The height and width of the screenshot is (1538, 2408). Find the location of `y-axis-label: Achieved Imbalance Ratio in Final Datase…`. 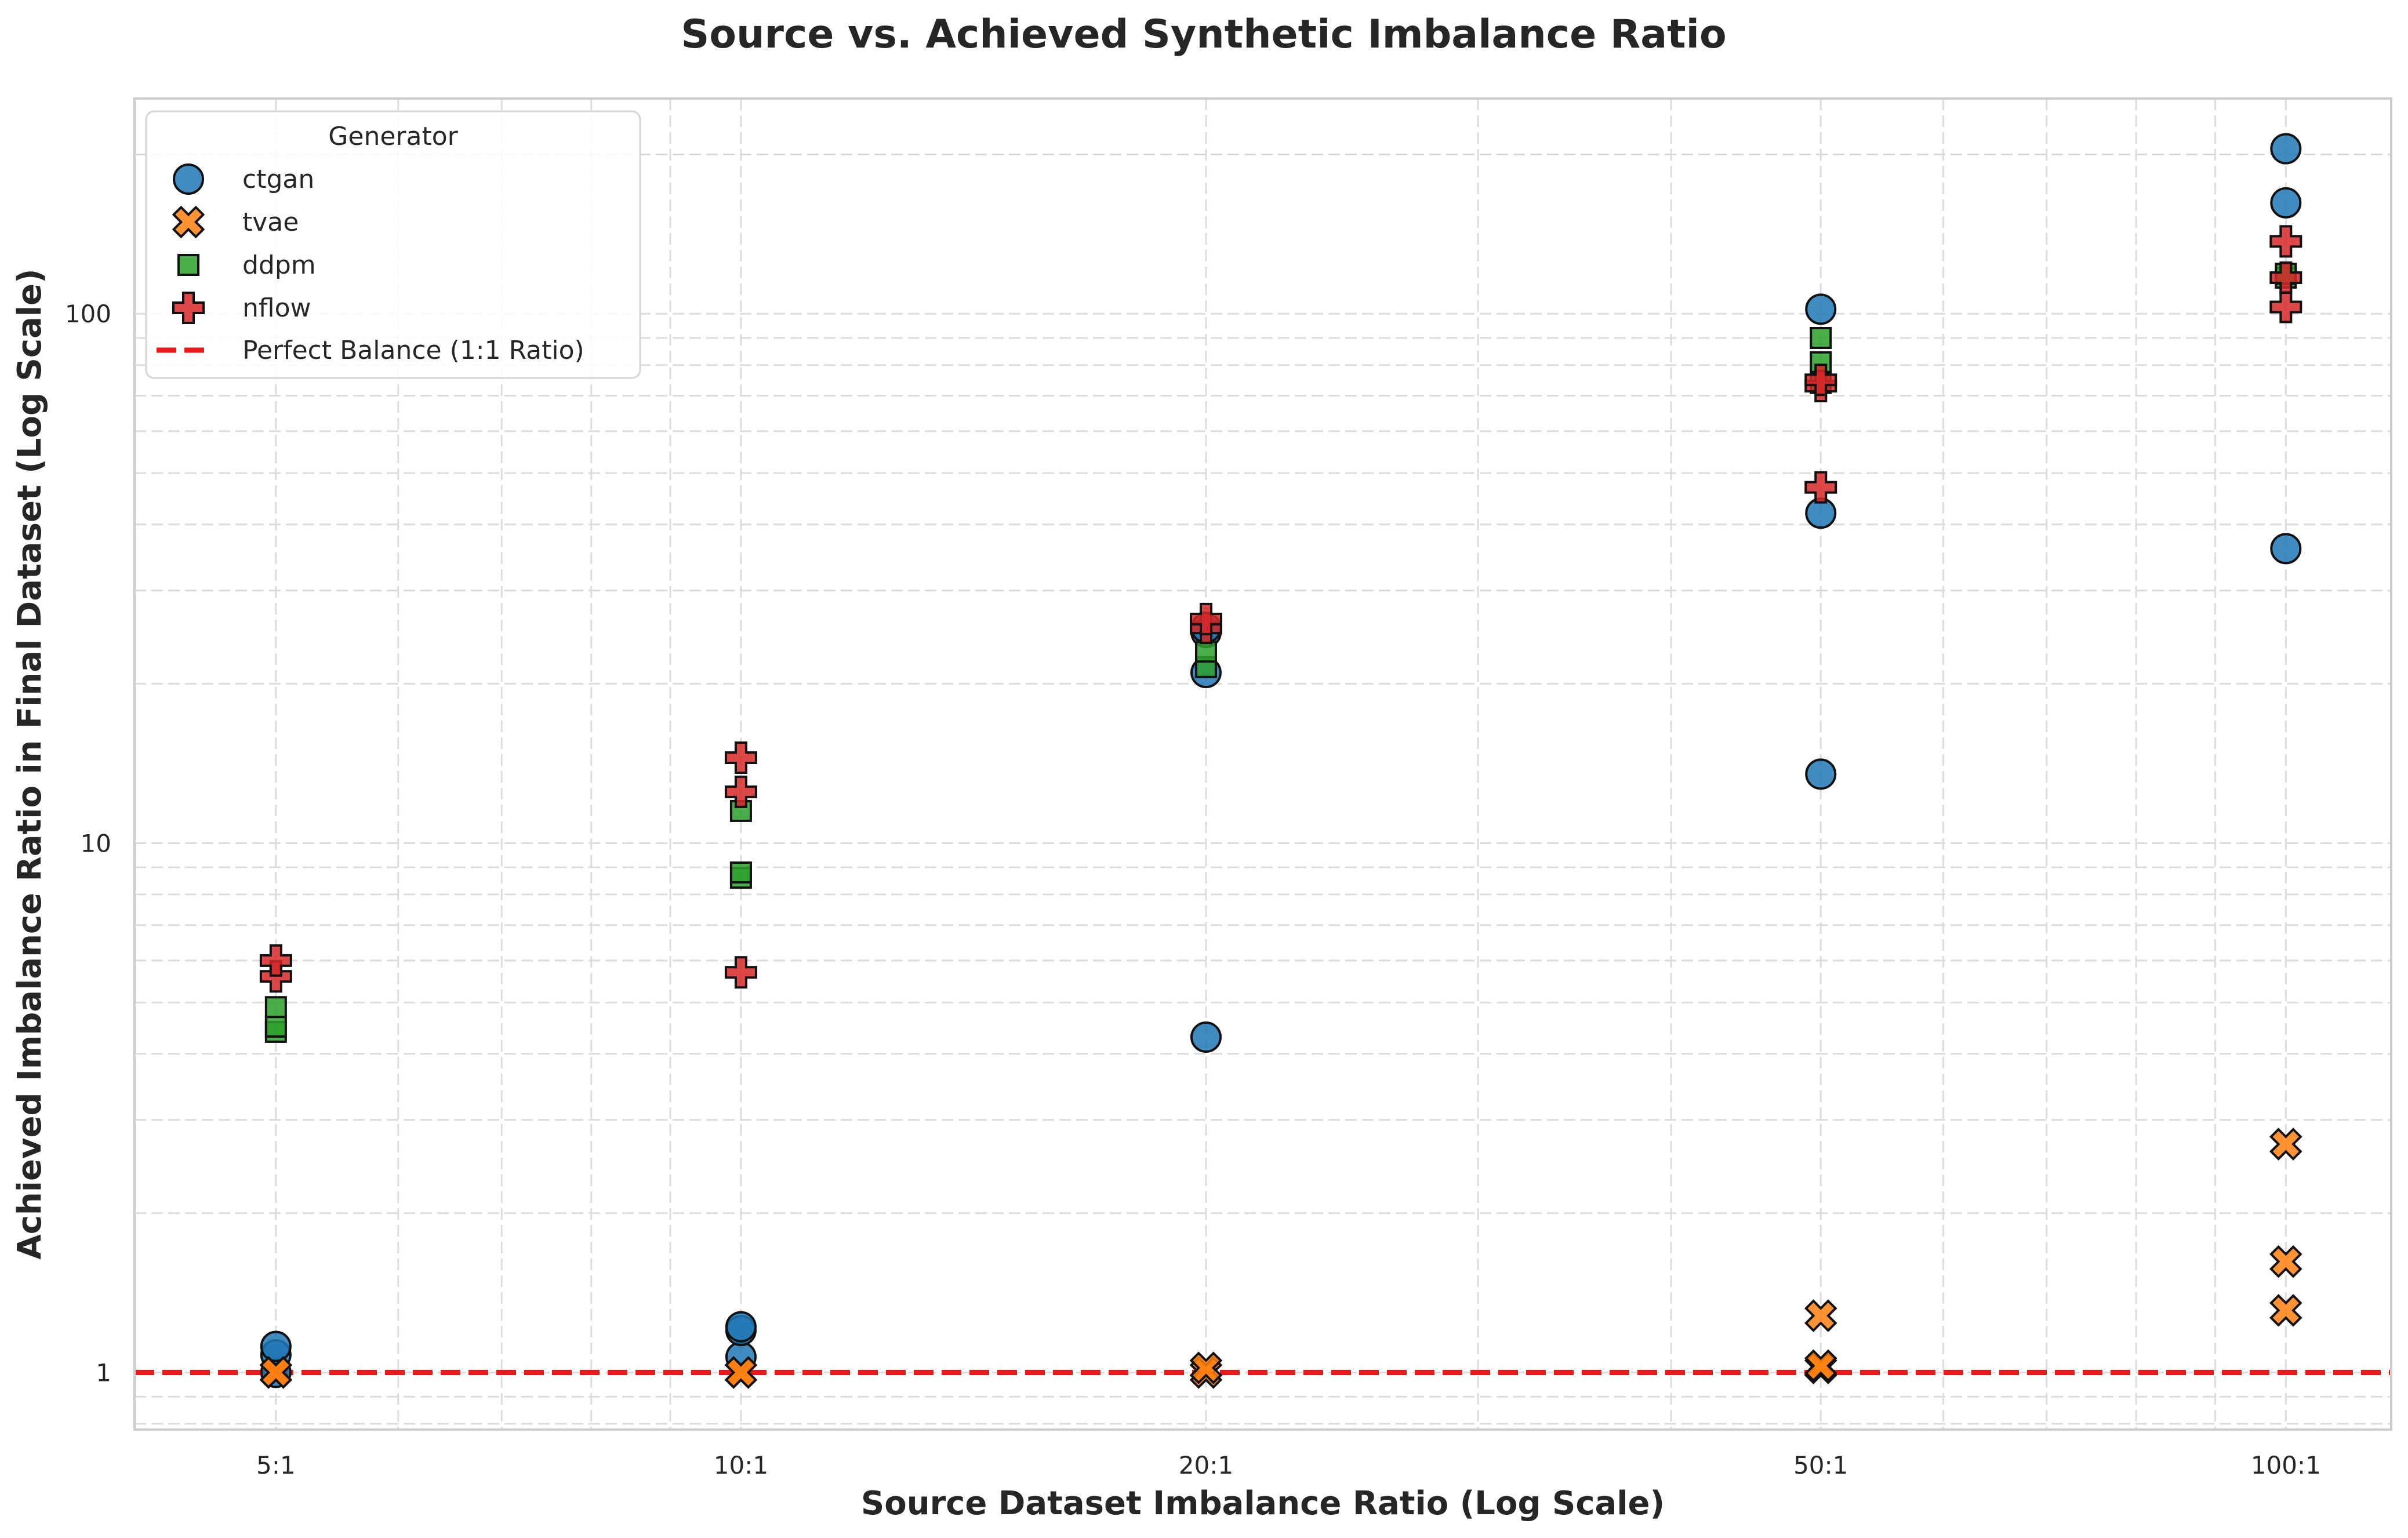

y-axis-label: Achieved Imbalance Ratio in Final Datase… is located at coordinates (30, 763).